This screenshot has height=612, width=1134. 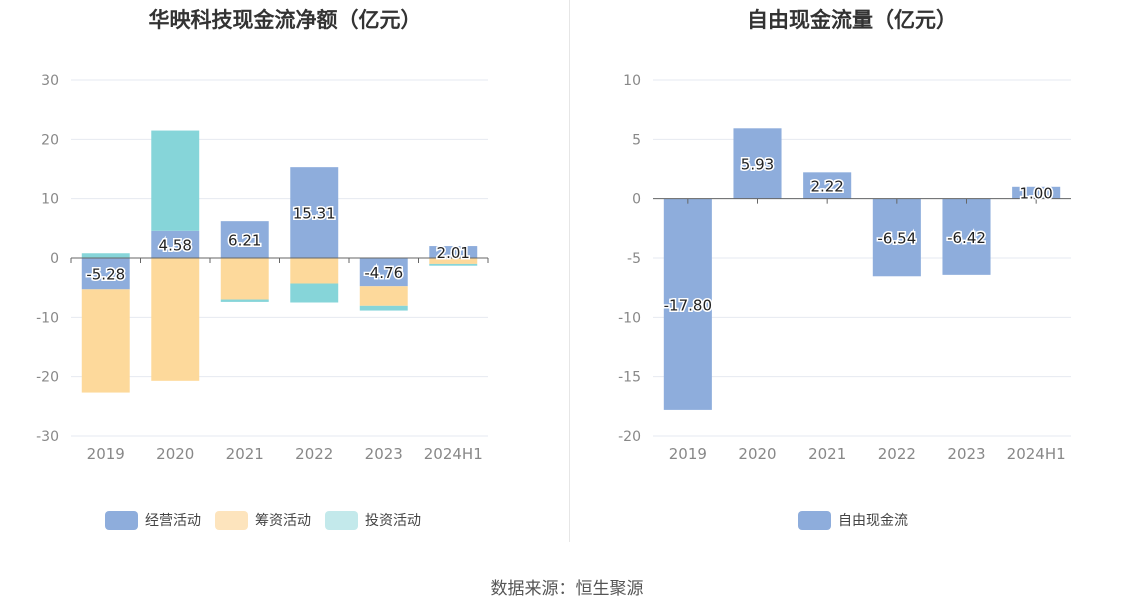 What do you see at coordinates (629, 318) in the screenshot?
I see `right-y-tick-label: -10` at bounding box center [629, 318].